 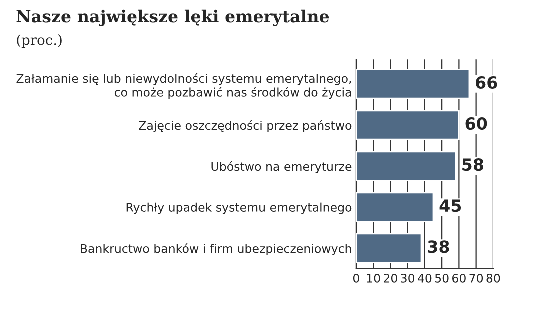 I want to click on data-label: 58, so click(x=473, y=165).